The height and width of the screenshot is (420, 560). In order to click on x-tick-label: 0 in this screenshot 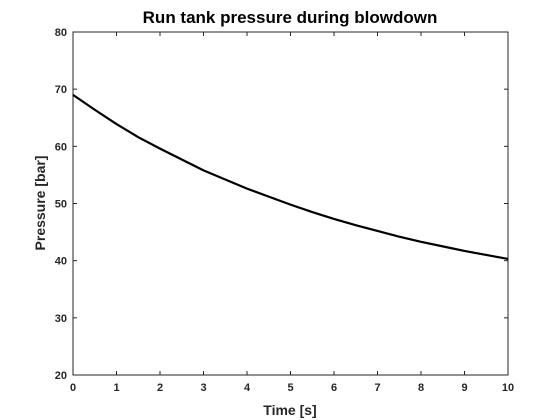, I will do `click(73, 388)`.